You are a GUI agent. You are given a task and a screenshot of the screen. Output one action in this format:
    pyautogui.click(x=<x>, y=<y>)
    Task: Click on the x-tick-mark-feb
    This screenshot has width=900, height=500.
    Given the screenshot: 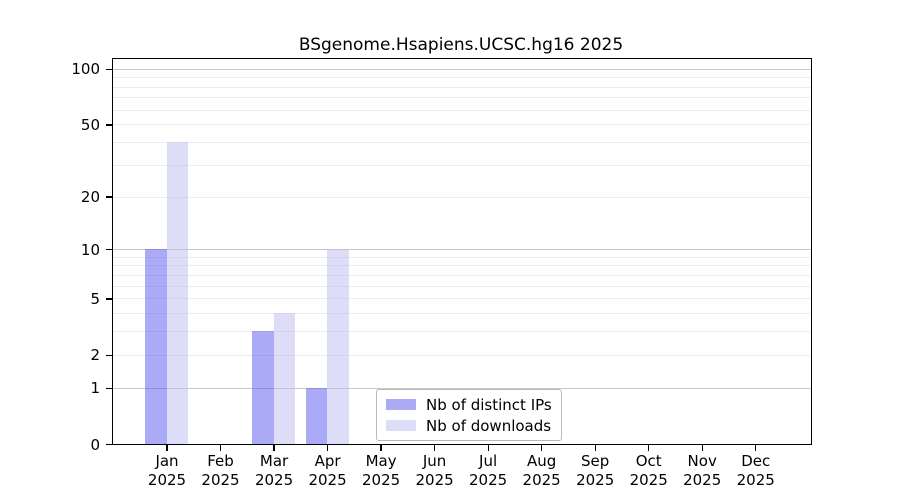 What is the action you would take?
    pyautogui.click(x=220, y=447)
    